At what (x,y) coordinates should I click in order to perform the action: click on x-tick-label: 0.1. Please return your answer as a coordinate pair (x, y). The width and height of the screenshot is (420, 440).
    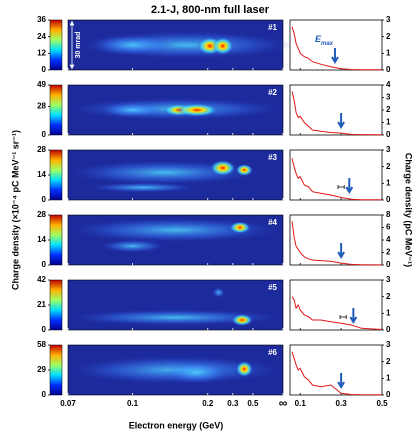
    Looking at the image, I should click on (301, 403).